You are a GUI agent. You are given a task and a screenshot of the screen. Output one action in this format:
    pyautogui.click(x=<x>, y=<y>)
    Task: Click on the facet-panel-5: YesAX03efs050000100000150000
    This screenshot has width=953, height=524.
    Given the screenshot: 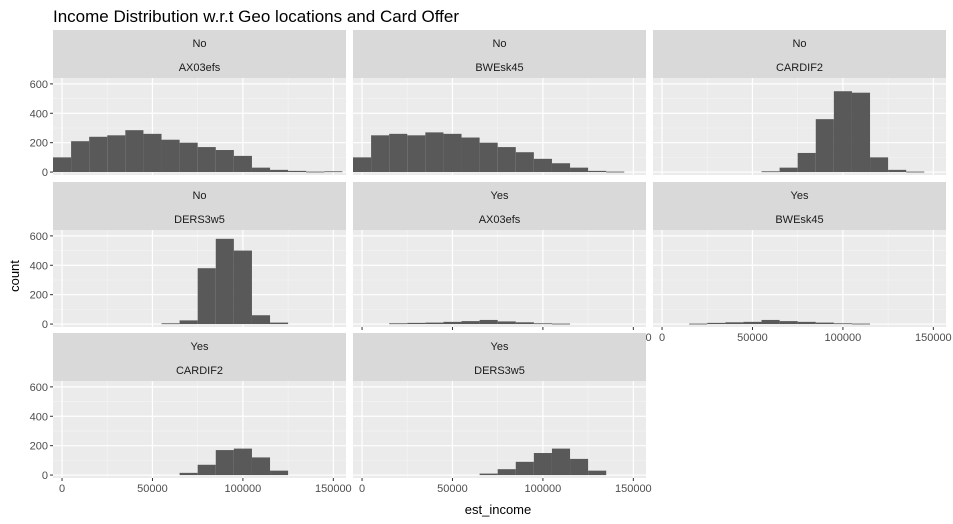 What is the action you would take?
    pyautogui.click(x=502, y=263)
    